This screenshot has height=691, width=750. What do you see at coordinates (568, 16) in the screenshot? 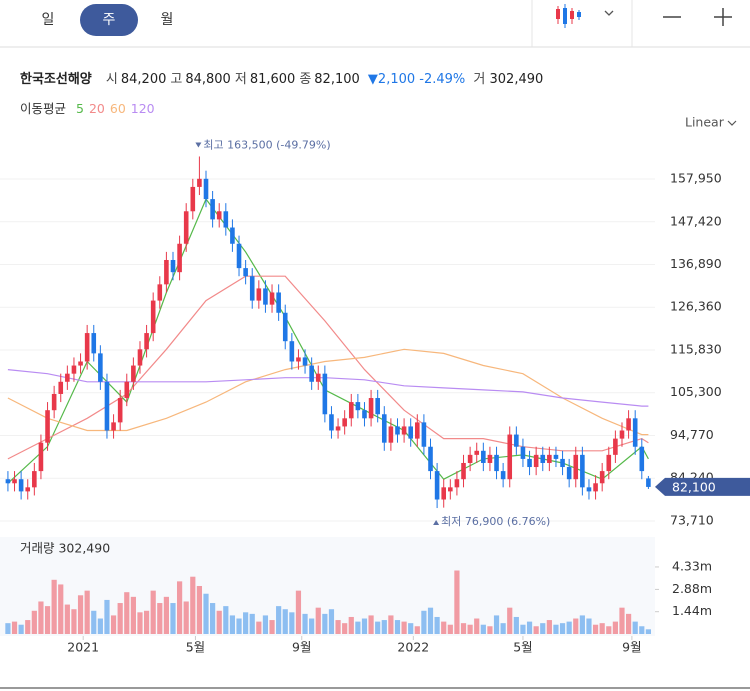
I see `chart-type-icon` at bounding box center [568, 16].